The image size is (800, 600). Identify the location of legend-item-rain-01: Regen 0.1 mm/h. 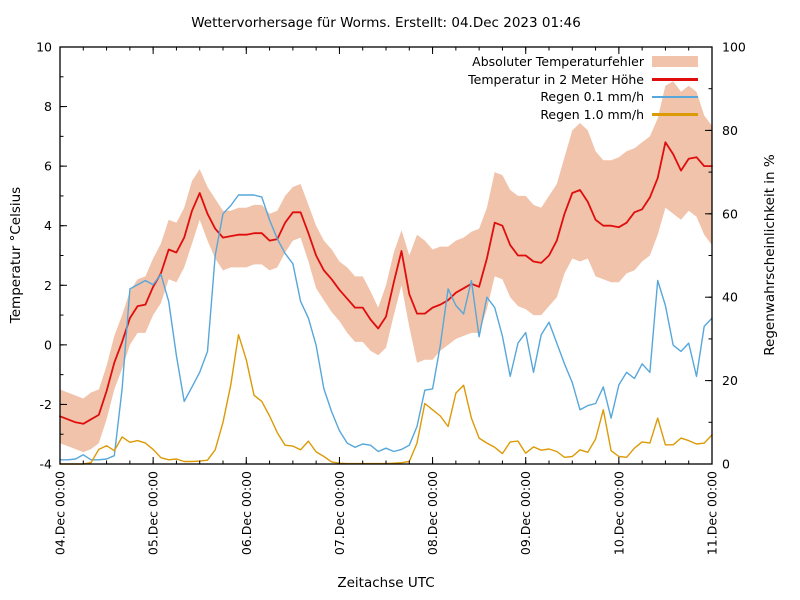
(583, 97).